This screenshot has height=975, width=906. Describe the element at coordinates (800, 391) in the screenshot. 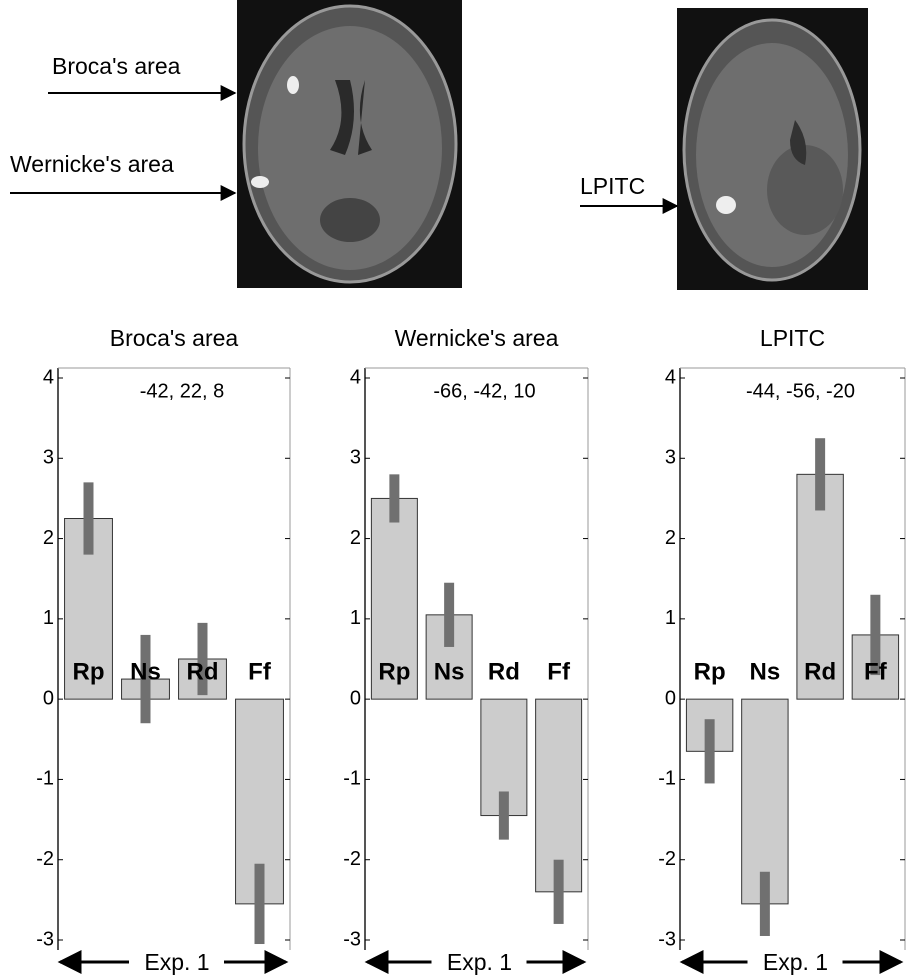

I see `chart-subtitle: -44, -56, -20` at that location.